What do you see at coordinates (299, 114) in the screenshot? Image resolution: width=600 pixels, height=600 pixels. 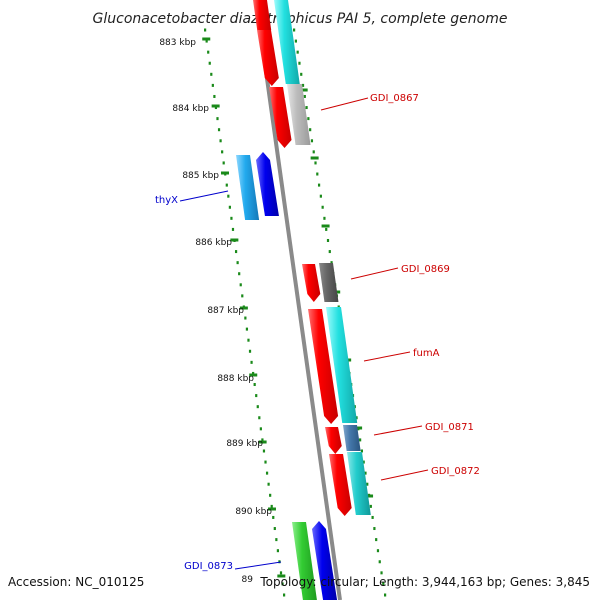 I see `gene-arrow-gray` at bounding box center [299, 114].